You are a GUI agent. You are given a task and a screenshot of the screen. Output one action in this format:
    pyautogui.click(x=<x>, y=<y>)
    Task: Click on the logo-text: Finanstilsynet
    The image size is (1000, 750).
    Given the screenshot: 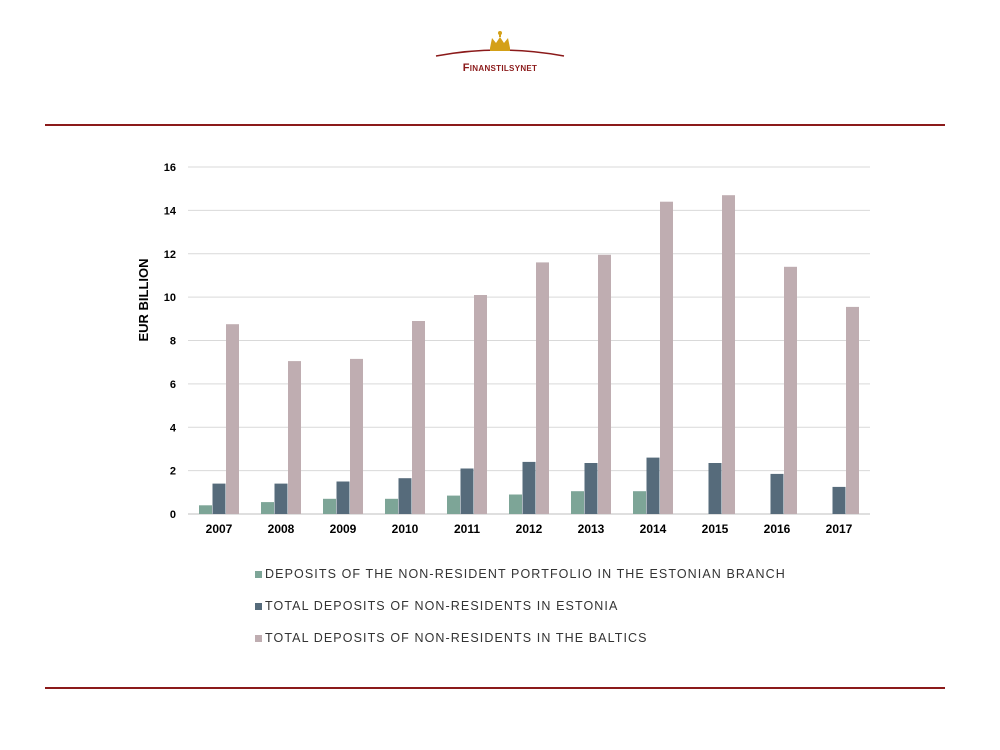 What is the action you would take?
    pyautogui.click(x=500, y=68)
    